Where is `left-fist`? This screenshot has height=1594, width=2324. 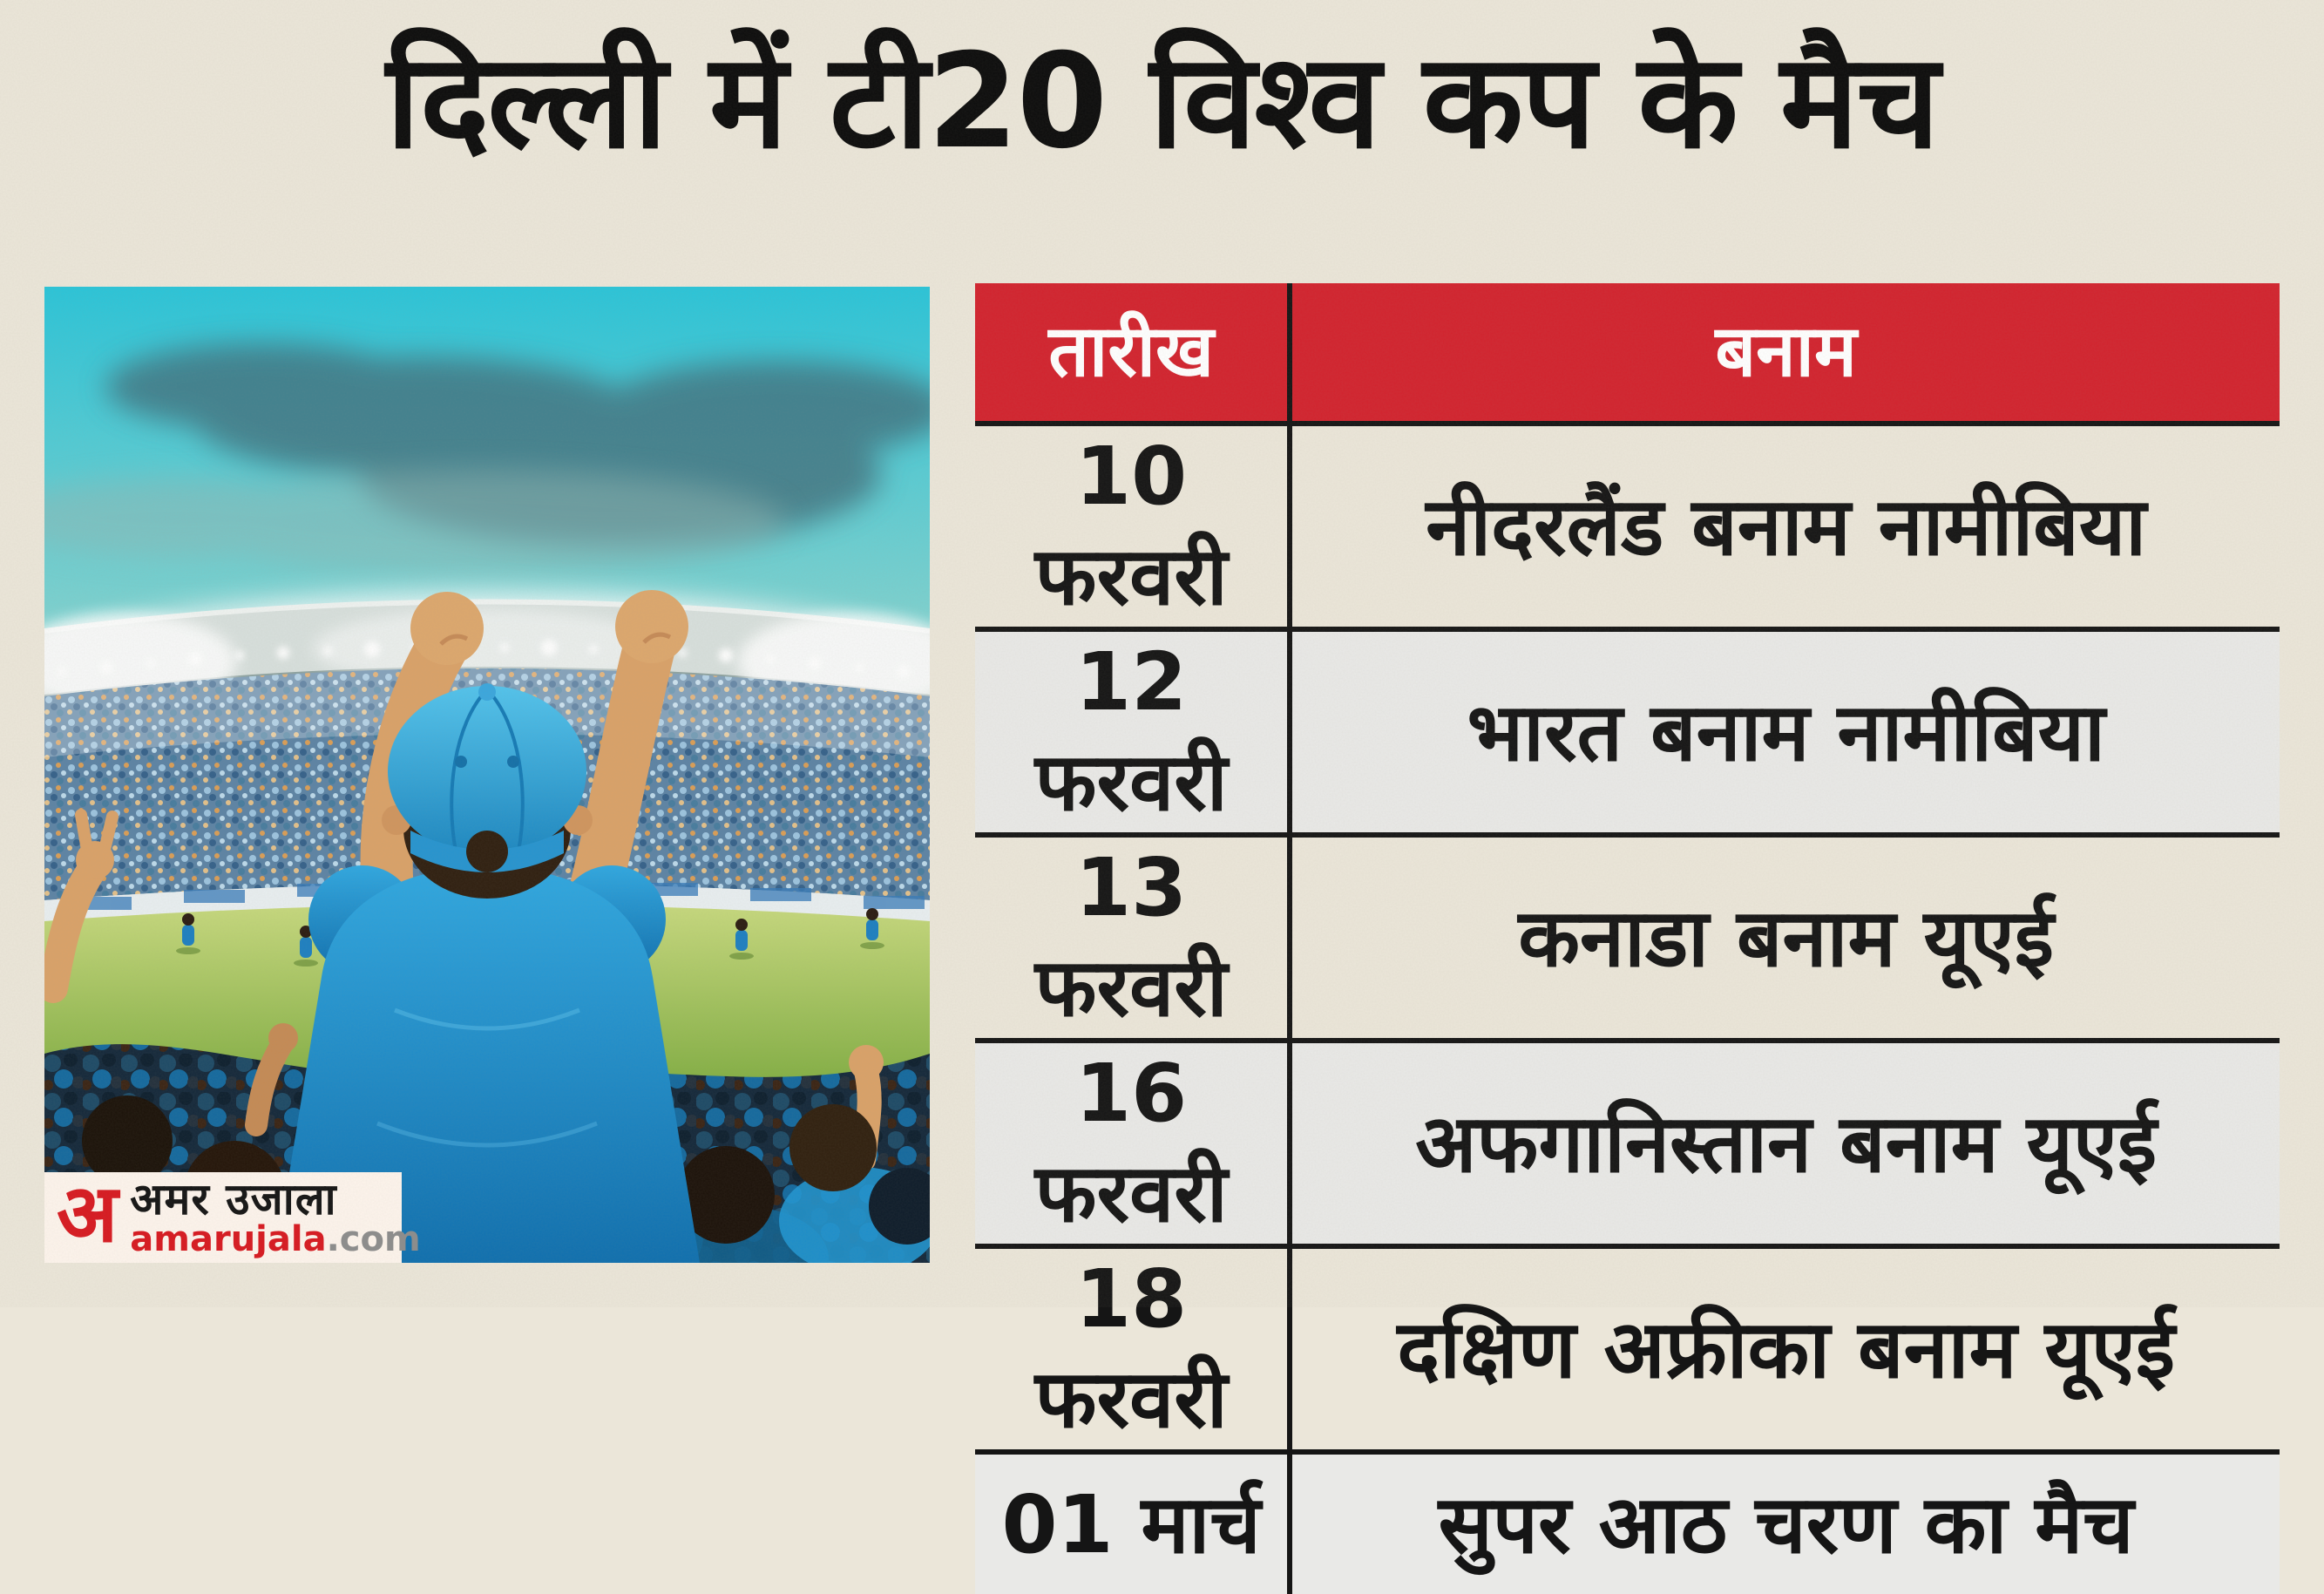
left-fist is located at coordinates (447, 629).